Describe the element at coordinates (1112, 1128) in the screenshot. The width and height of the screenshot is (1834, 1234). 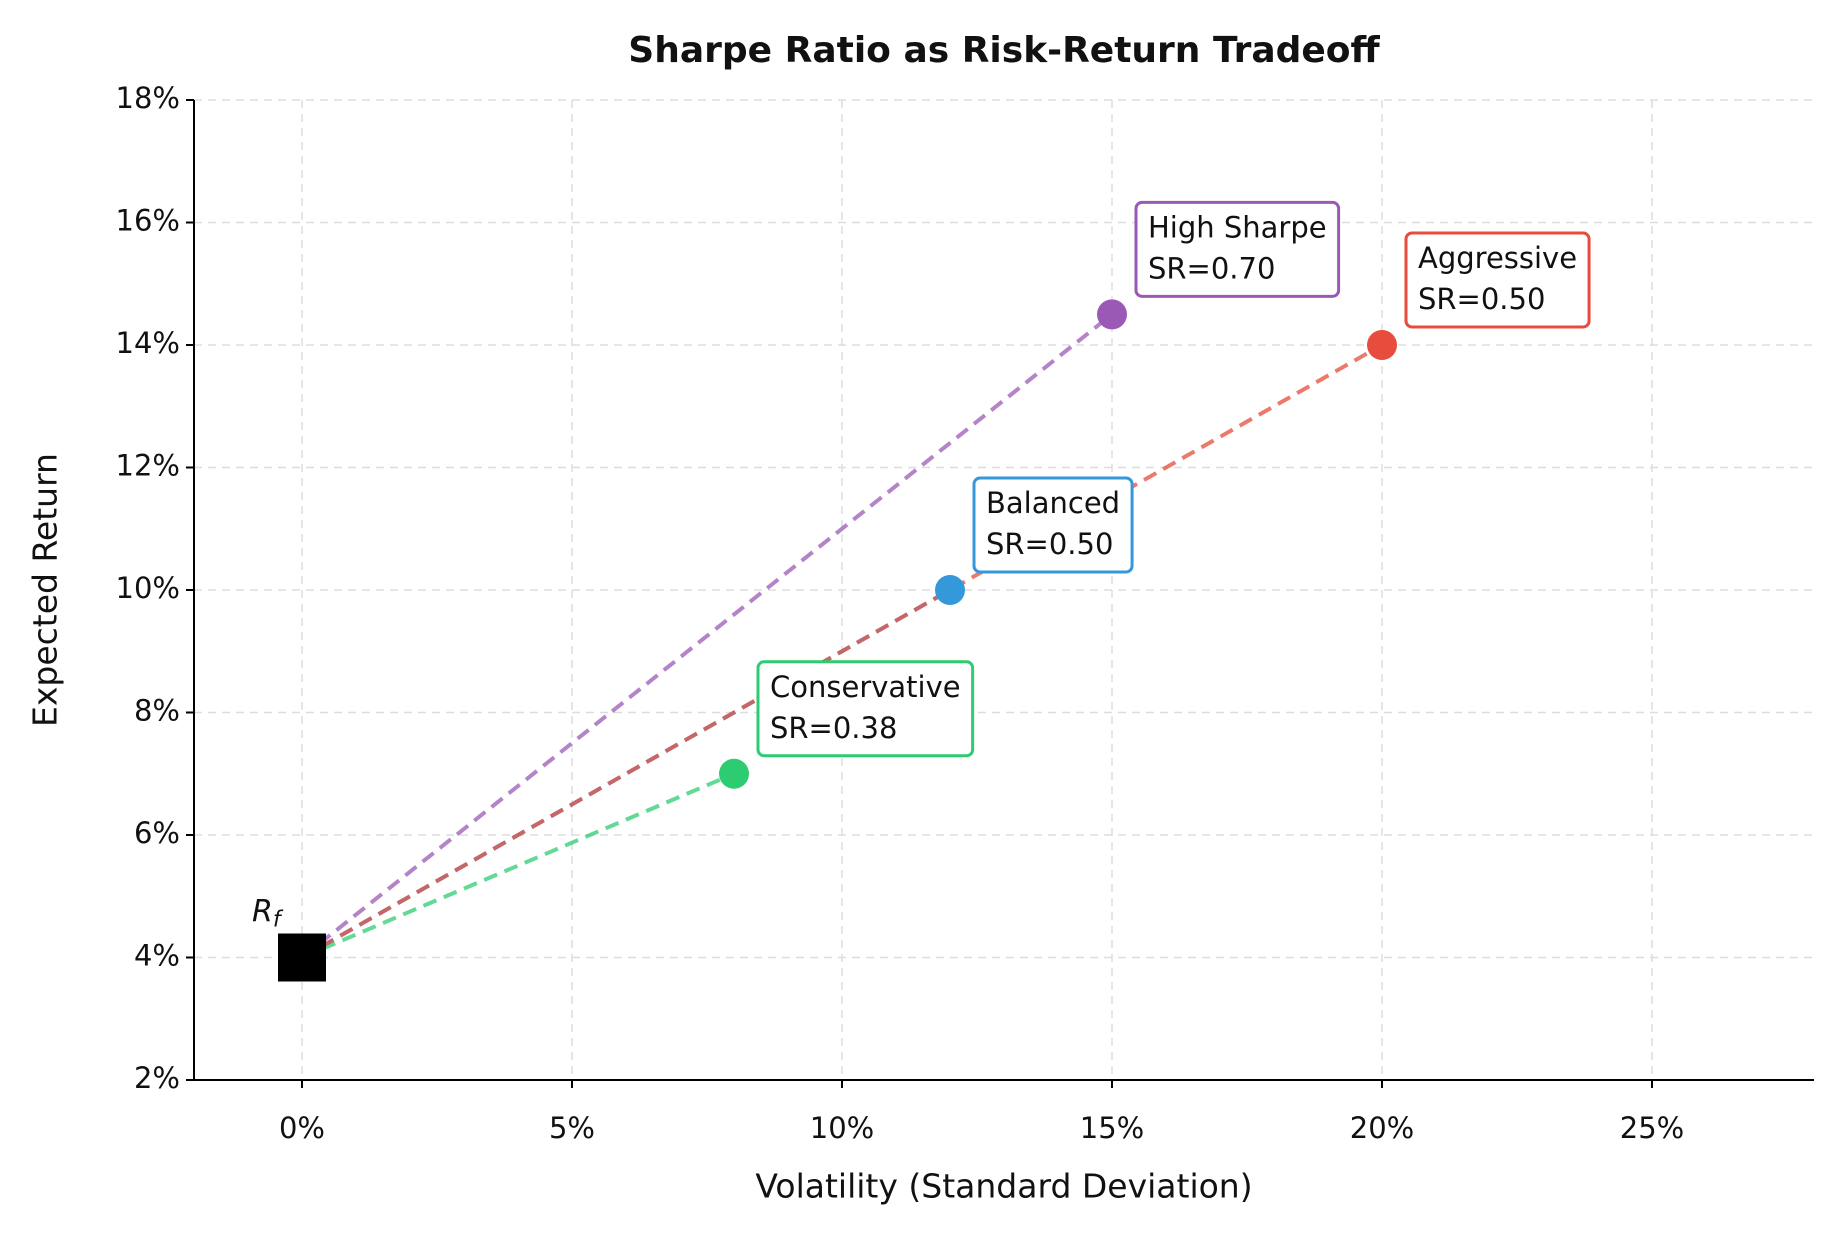
I see `x-tick-label: 15%` at that location.